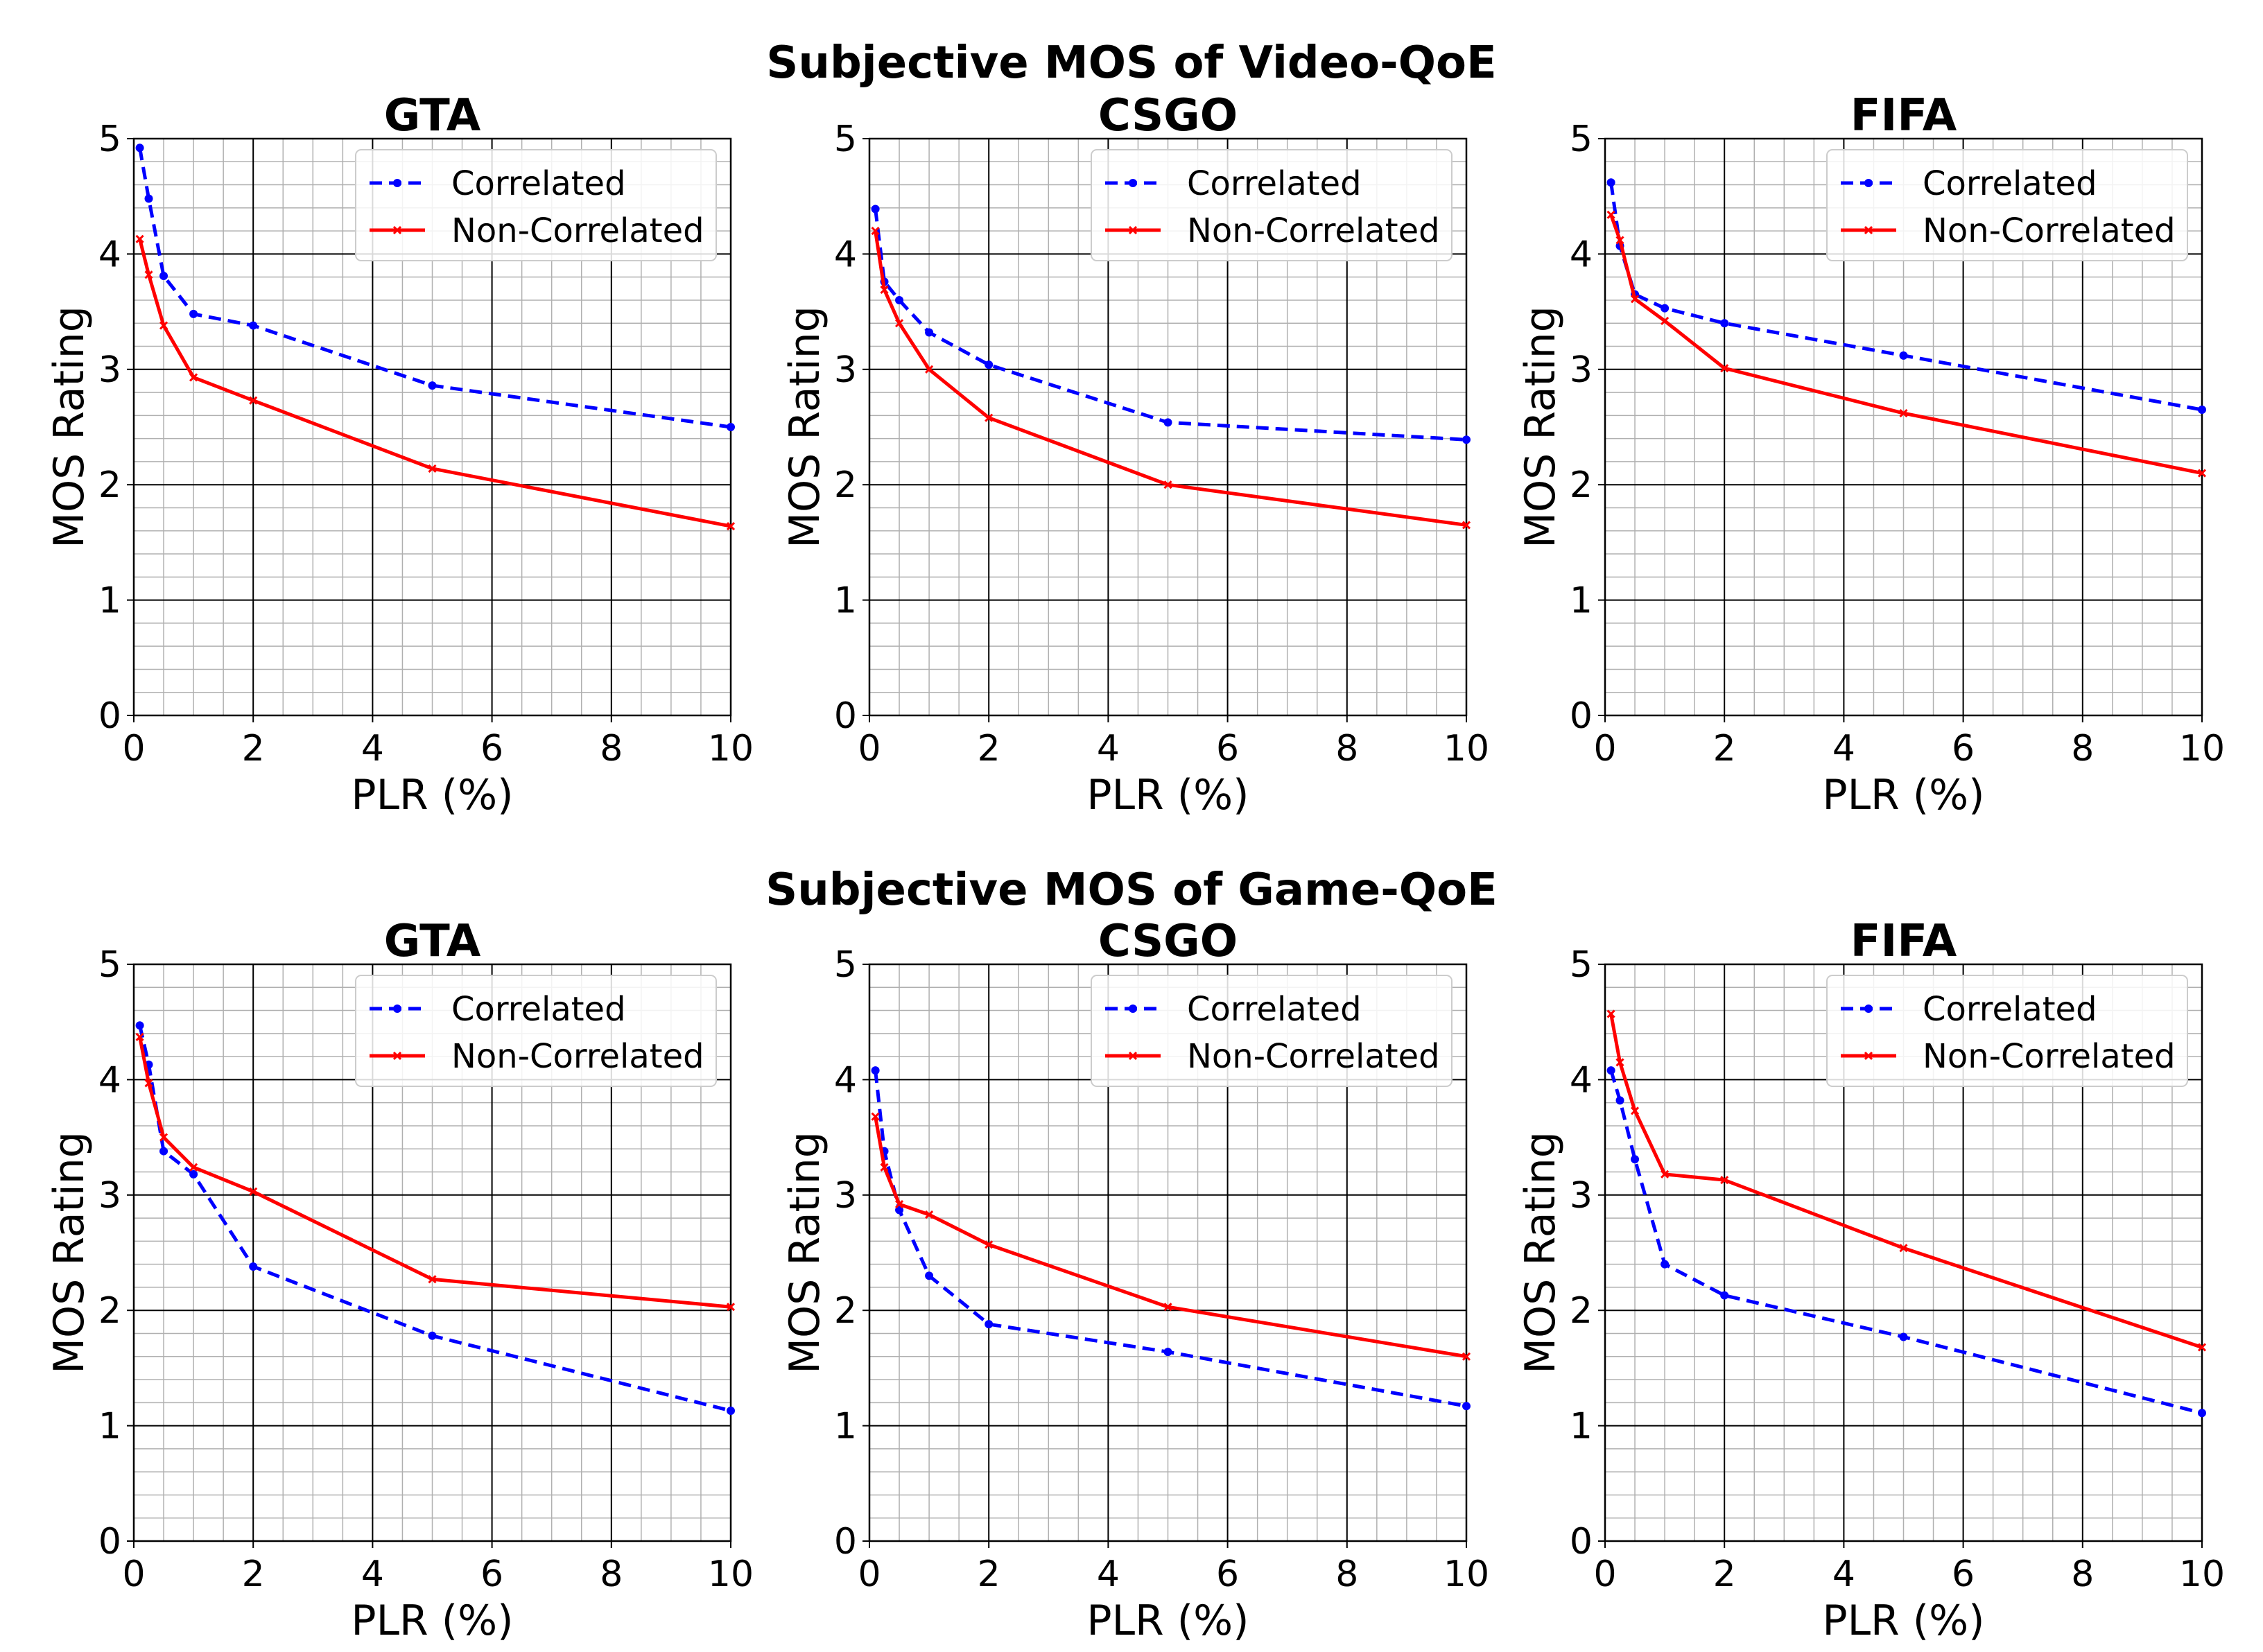 This screenshot has height=1652, width=2263. What do you see at coordinates (1131, 890) in the screenshot?
I see `row-title-game-qoe: Subjective MOS of Game-QoE` at bounding box center [1131, 890].